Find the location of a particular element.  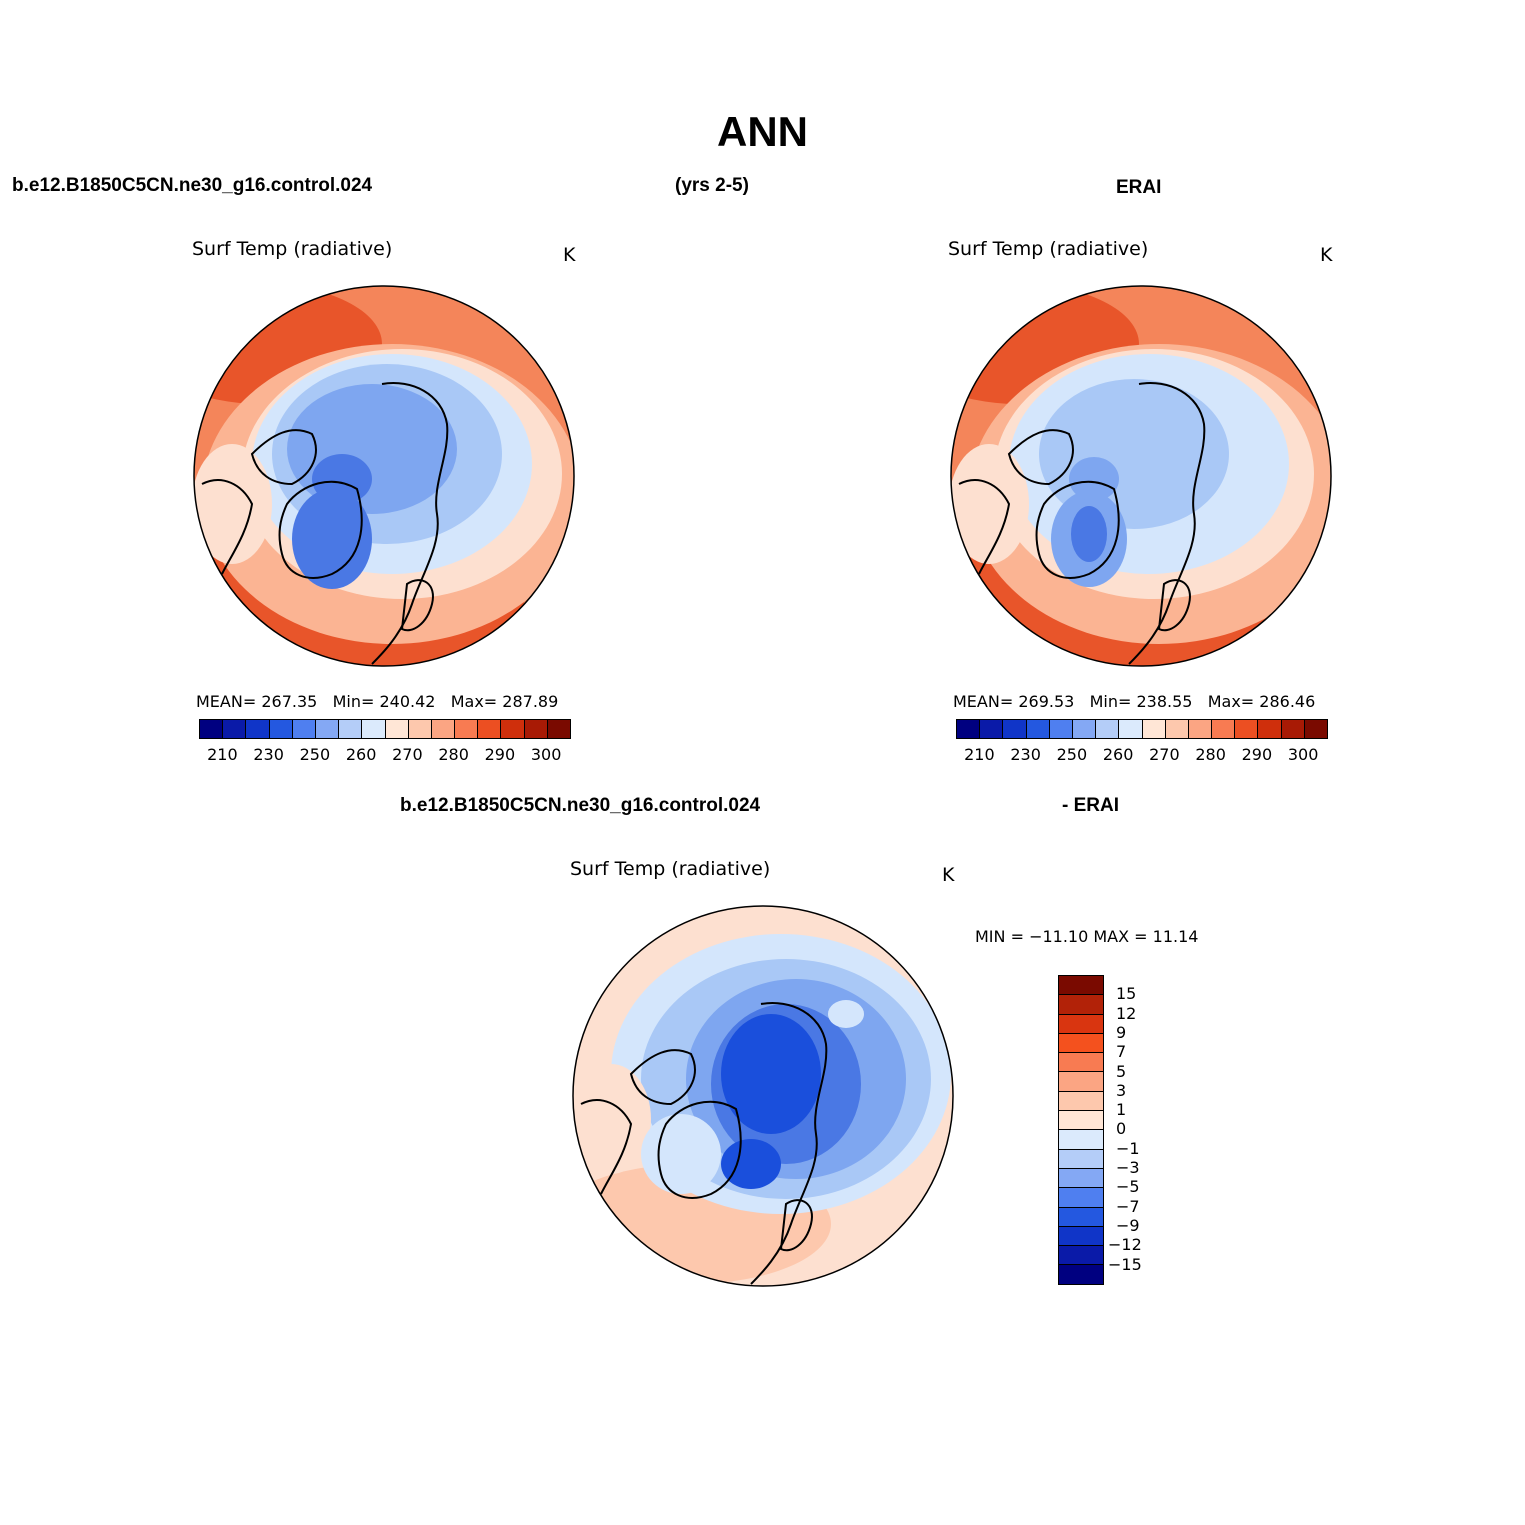

obs-max-value: 286.46 is located at coordinates (1287, 701).